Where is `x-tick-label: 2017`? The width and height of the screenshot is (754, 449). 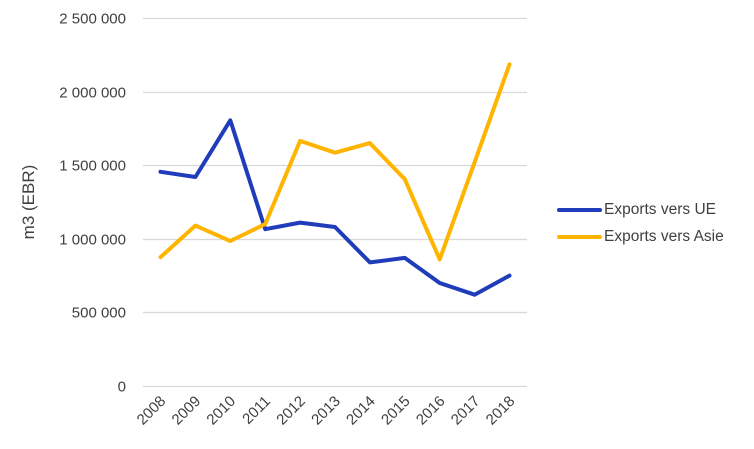 x-tick-label: 2017 is located at coordinates (466, 411).